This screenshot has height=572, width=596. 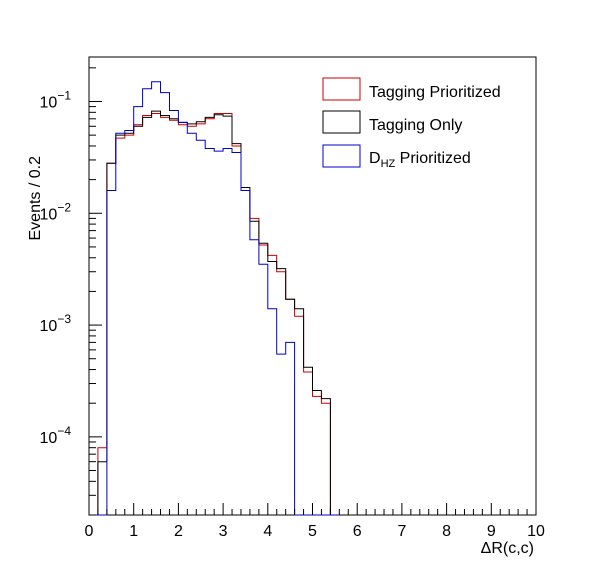 What do you see at coordinates (536, 531) in the screenshot?
I see `x-tick-label: 10` at bounding box center [536, 531].